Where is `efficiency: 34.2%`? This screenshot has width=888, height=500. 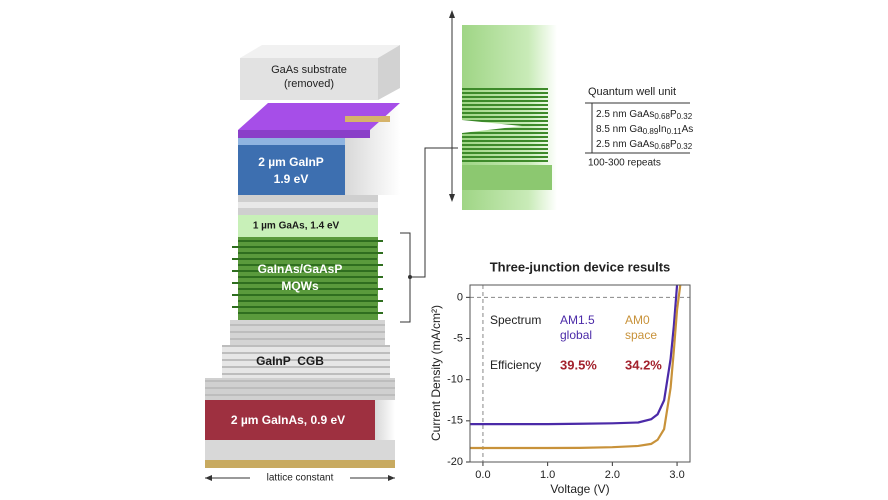 efficiency: 34.2% is located at coordinates (643, 364).